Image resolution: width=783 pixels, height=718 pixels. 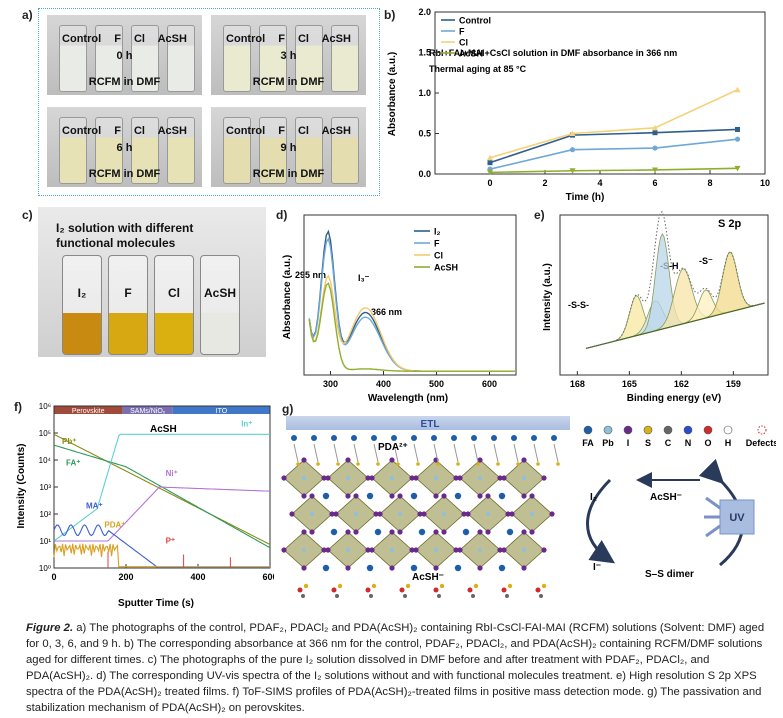 What do you see at coordinates (424, 93) in the screenshot?
I see `y-tick-label: 1.0` at bounding box center [424, 93].